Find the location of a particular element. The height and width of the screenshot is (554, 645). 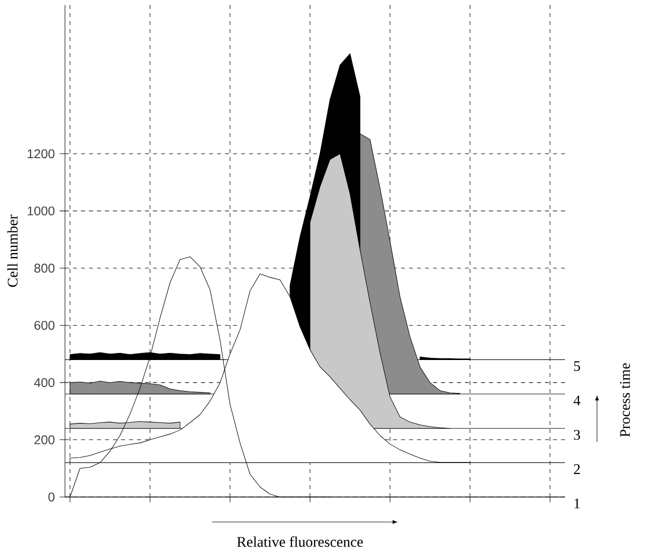

y-tick-label: 1000 is located at coordinates (41, 211).